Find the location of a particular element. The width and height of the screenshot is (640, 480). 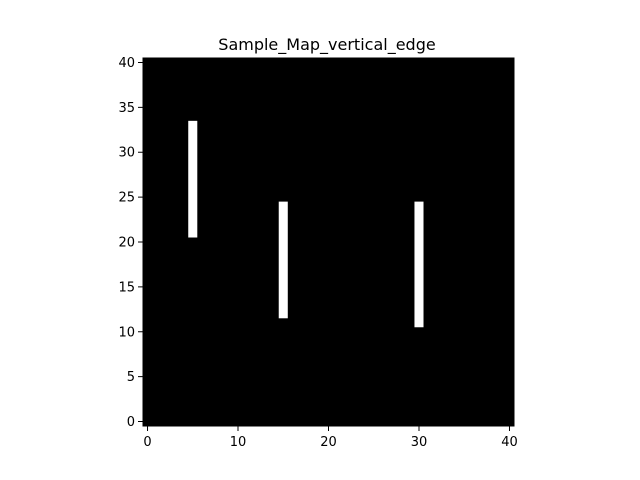

chart-title: Sample_Map_vertical_edge is located at coordinates (326, 45).